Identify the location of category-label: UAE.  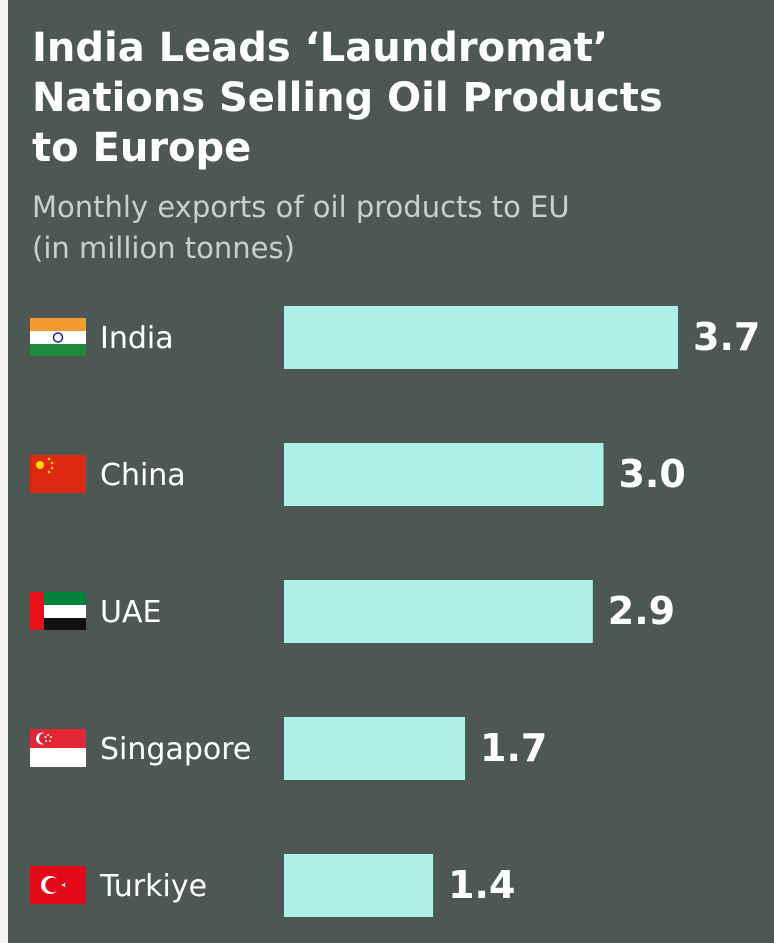
(130, 612).